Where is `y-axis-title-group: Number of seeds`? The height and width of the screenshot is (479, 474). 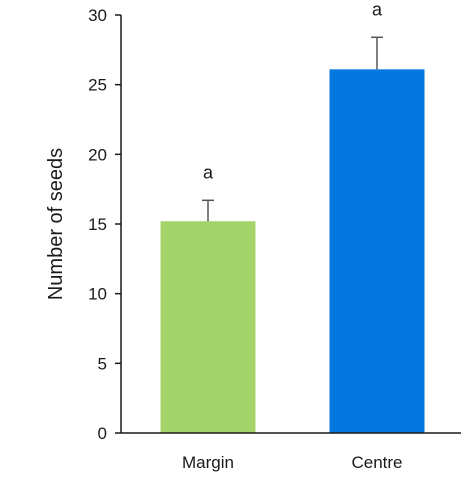 y-axis-title-group: Number of seeds is located at coordinates (56, 224).